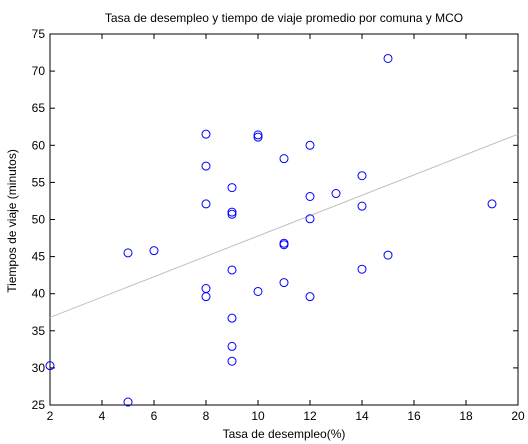 The height and width of the screenshot is (444, 528). What do you see at coordinates (258, 416) in the screenshot?
I see `x-tick-label: 10` at bounding box center [258, 416].